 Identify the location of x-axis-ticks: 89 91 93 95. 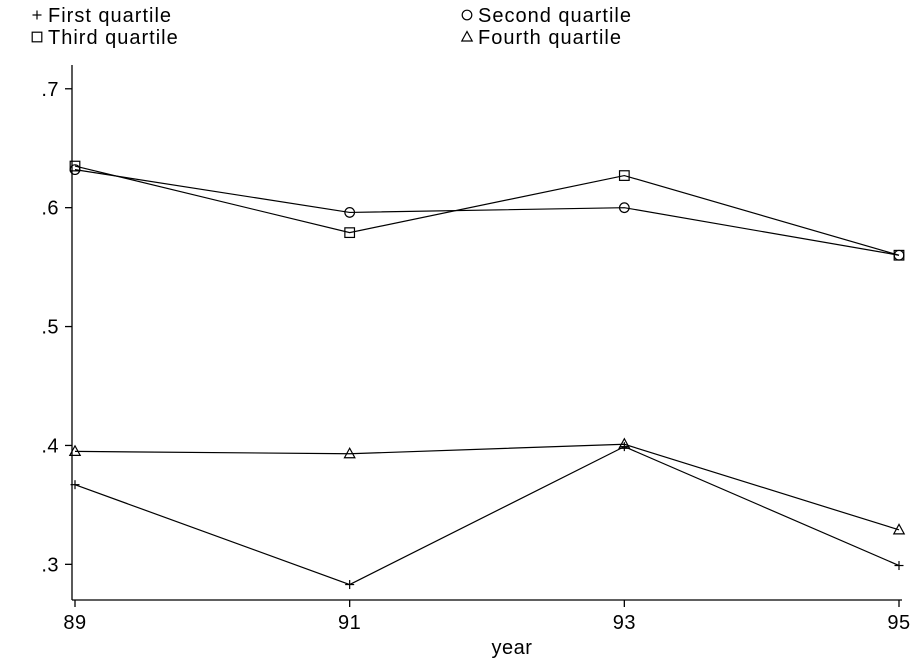
(486, 617).